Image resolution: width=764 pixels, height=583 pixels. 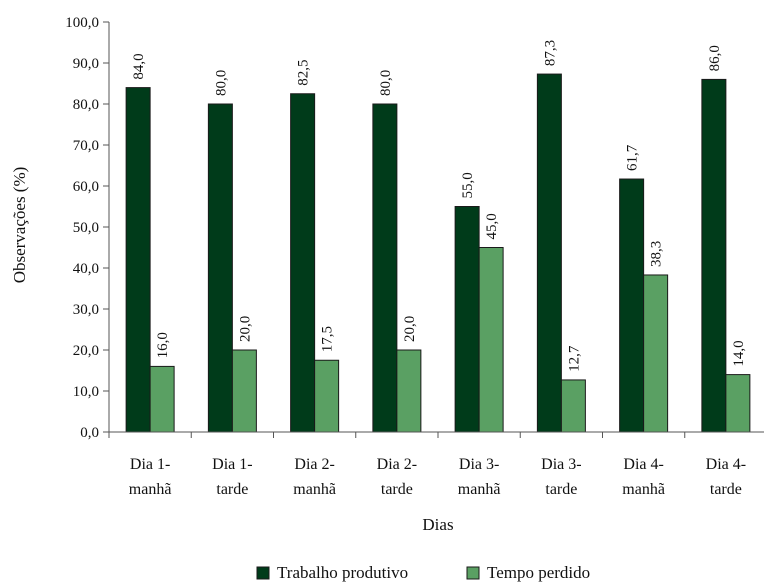 What do you see at coordinates (739, 353) in the screenshot?
I see `data-label: 14,0` at bounding box center [739, 353].